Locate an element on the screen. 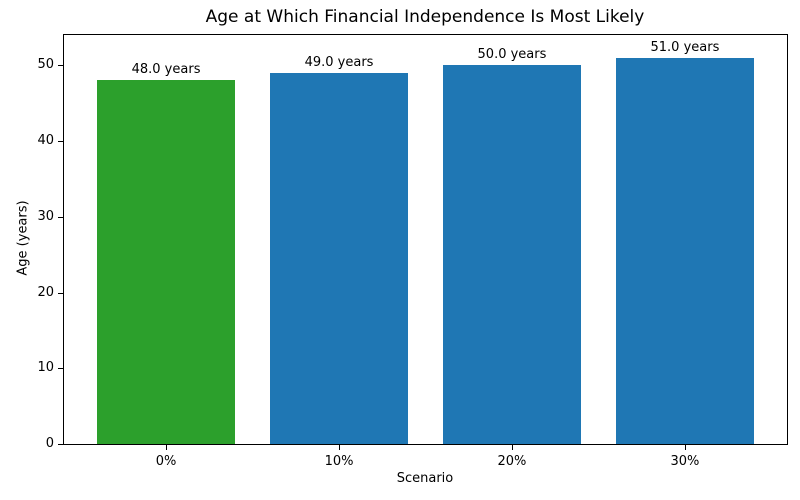 This screenshot has height=500, width=800. y-tick-label: 0 is located at coordinates (49, 443).